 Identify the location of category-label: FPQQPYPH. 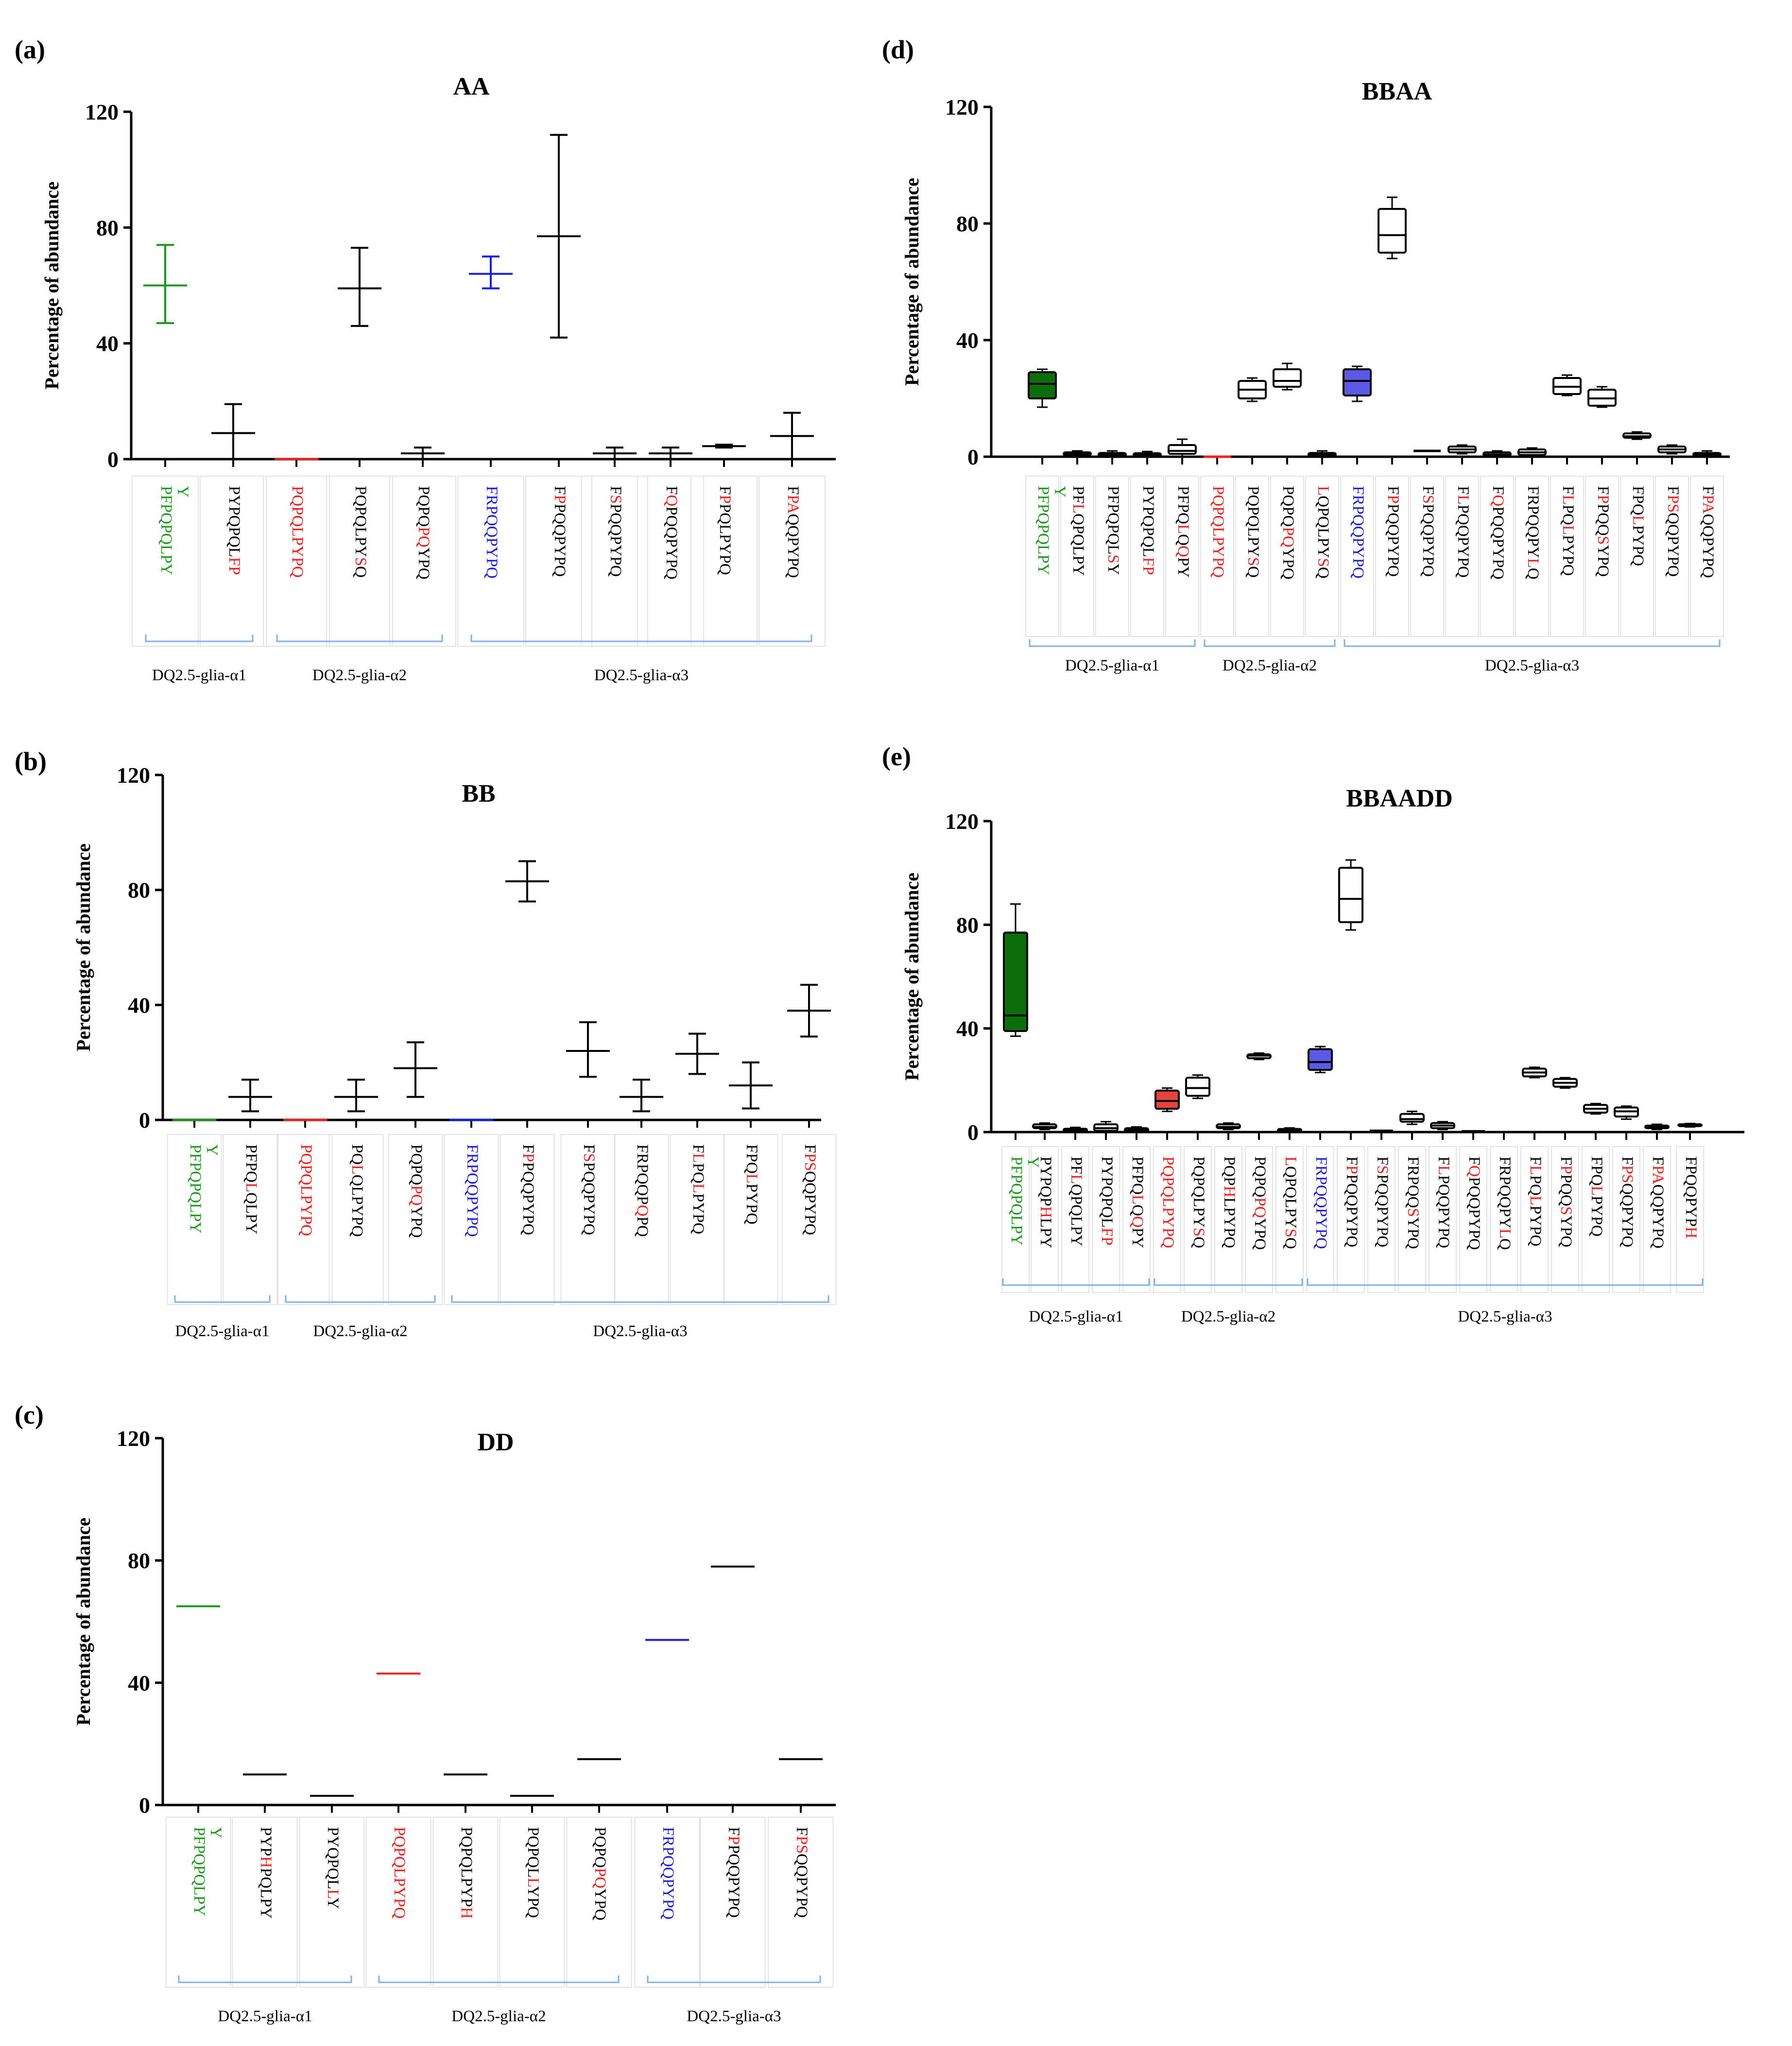
(1691, 1197).